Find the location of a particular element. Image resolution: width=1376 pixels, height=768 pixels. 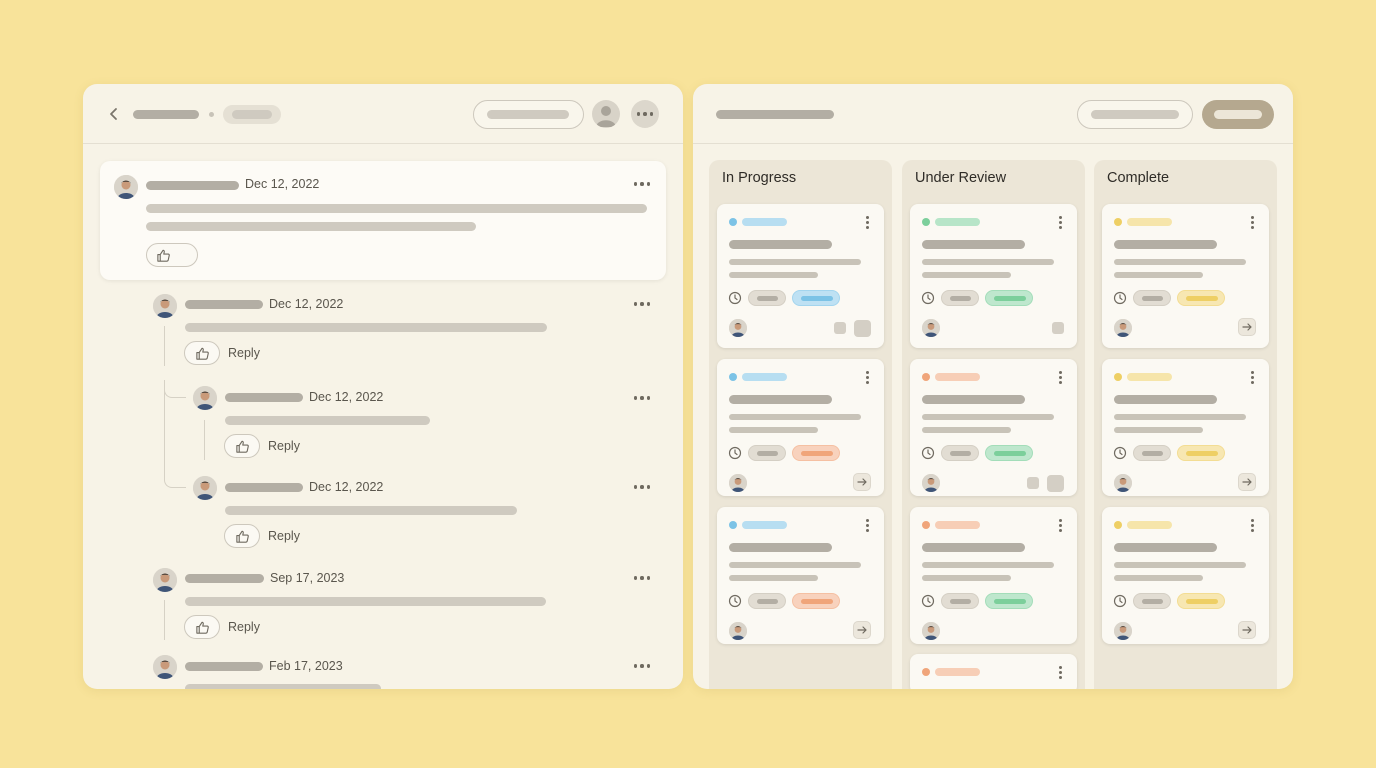

breadcrumb-current is located at coordinates (252, 114).